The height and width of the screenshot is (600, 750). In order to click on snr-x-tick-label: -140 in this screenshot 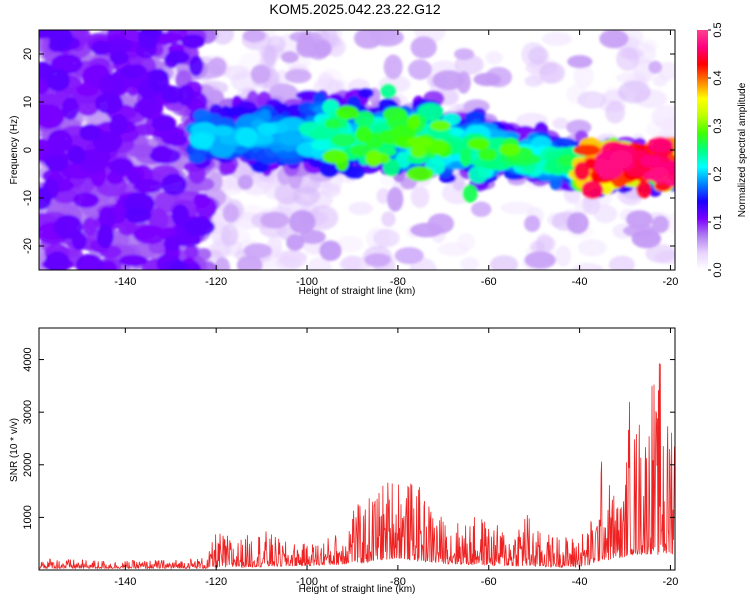, I will do `click(125, 582)`.